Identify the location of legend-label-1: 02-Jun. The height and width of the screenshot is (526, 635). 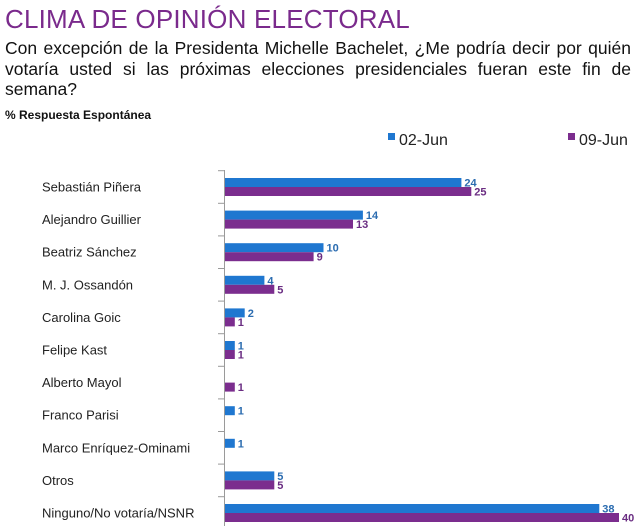
(423, 140).